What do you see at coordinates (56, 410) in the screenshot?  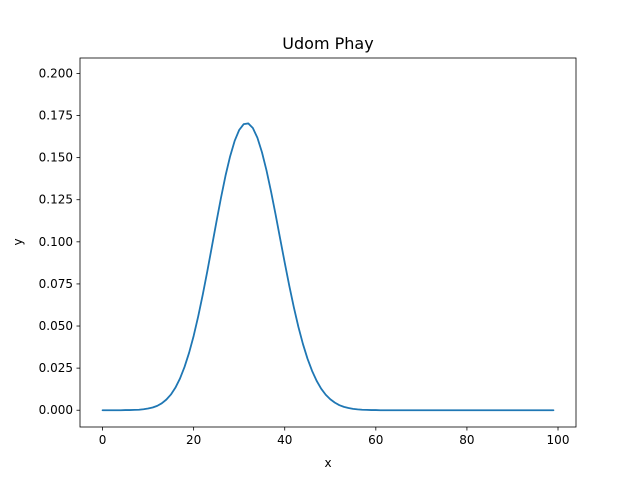 I see `y-tick-label: 0.000` at bounding box center [56, 410].